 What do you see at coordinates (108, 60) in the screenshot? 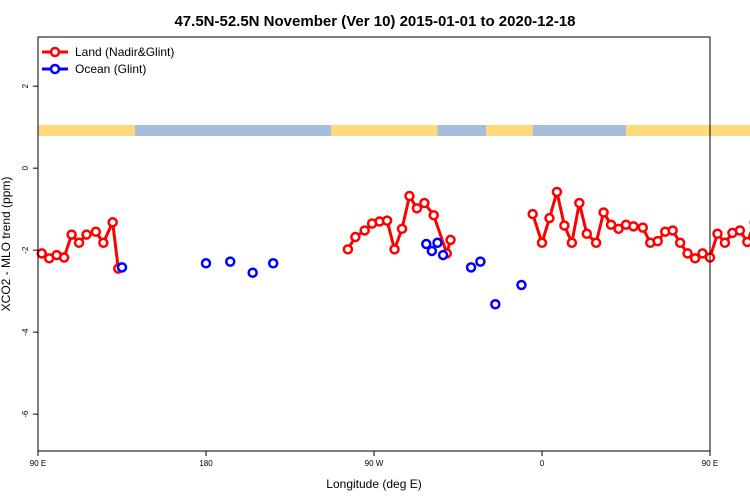
I see `legend: Land (Nadir&Glint) Ocean (Glint)` at bounding box center [108, 60].